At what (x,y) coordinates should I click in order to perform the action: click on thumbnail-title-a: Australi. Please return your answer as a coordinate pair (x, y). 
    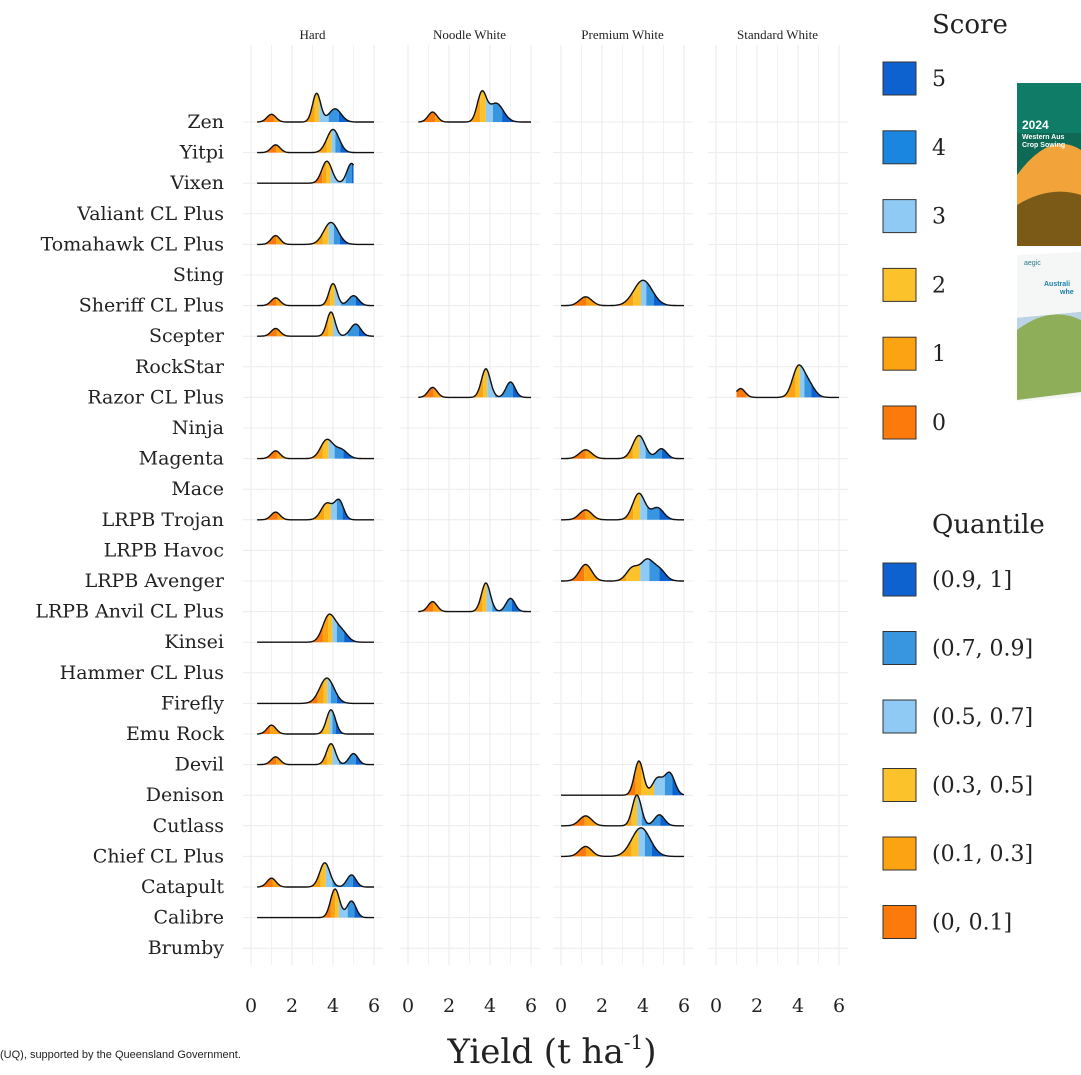
    Looking at the image, I should click on (1057, 284).